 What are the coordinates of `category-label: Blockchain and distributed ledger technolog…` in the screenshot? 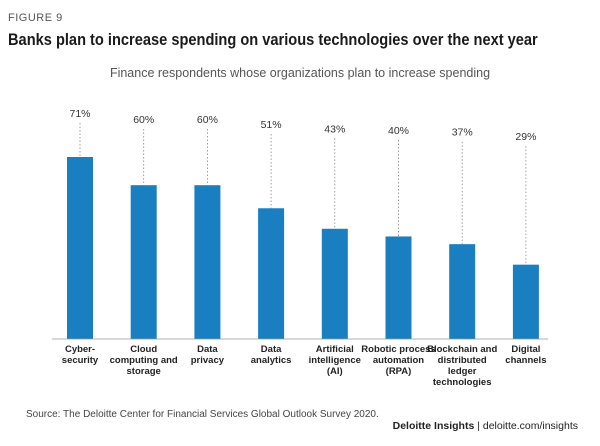 It's located at (462, 366).